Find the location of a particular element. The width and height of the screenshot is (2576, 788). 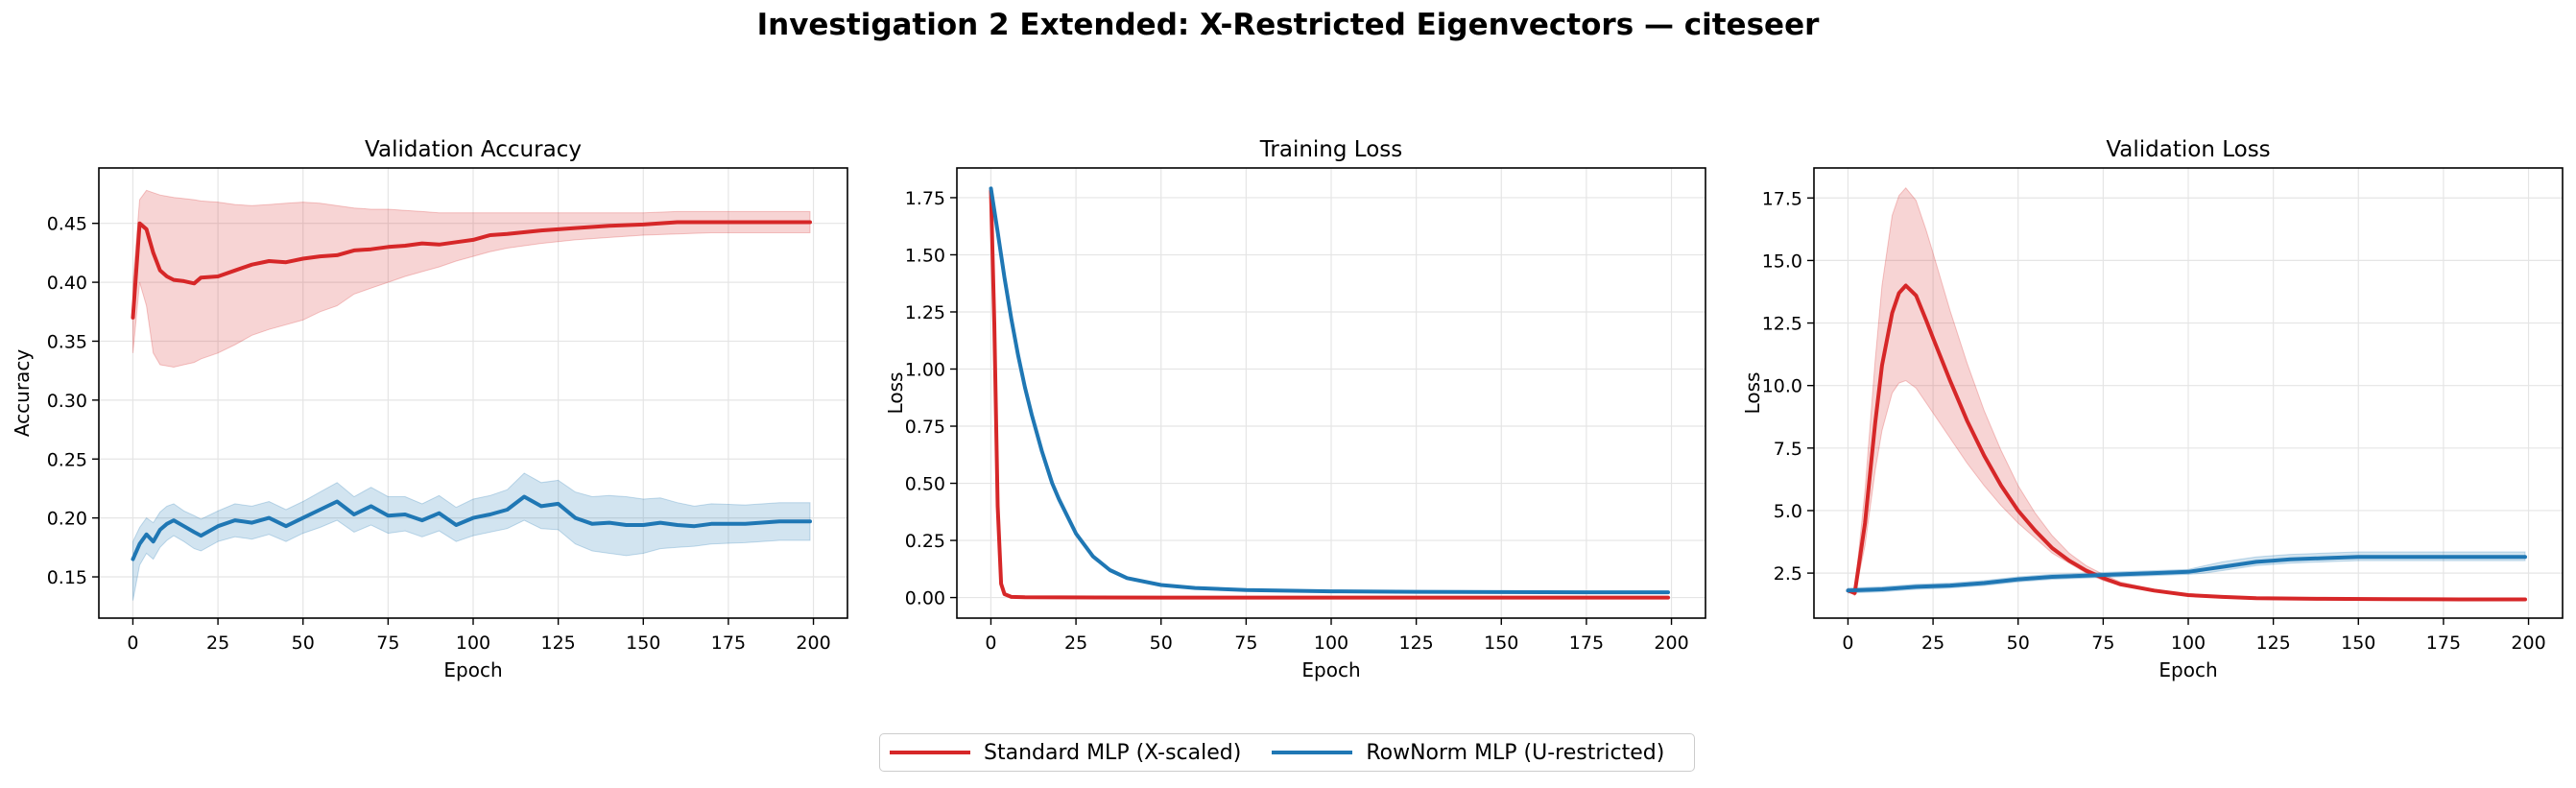

training-loss-xtick-label: 50 is located at coordinates (1161, 643).